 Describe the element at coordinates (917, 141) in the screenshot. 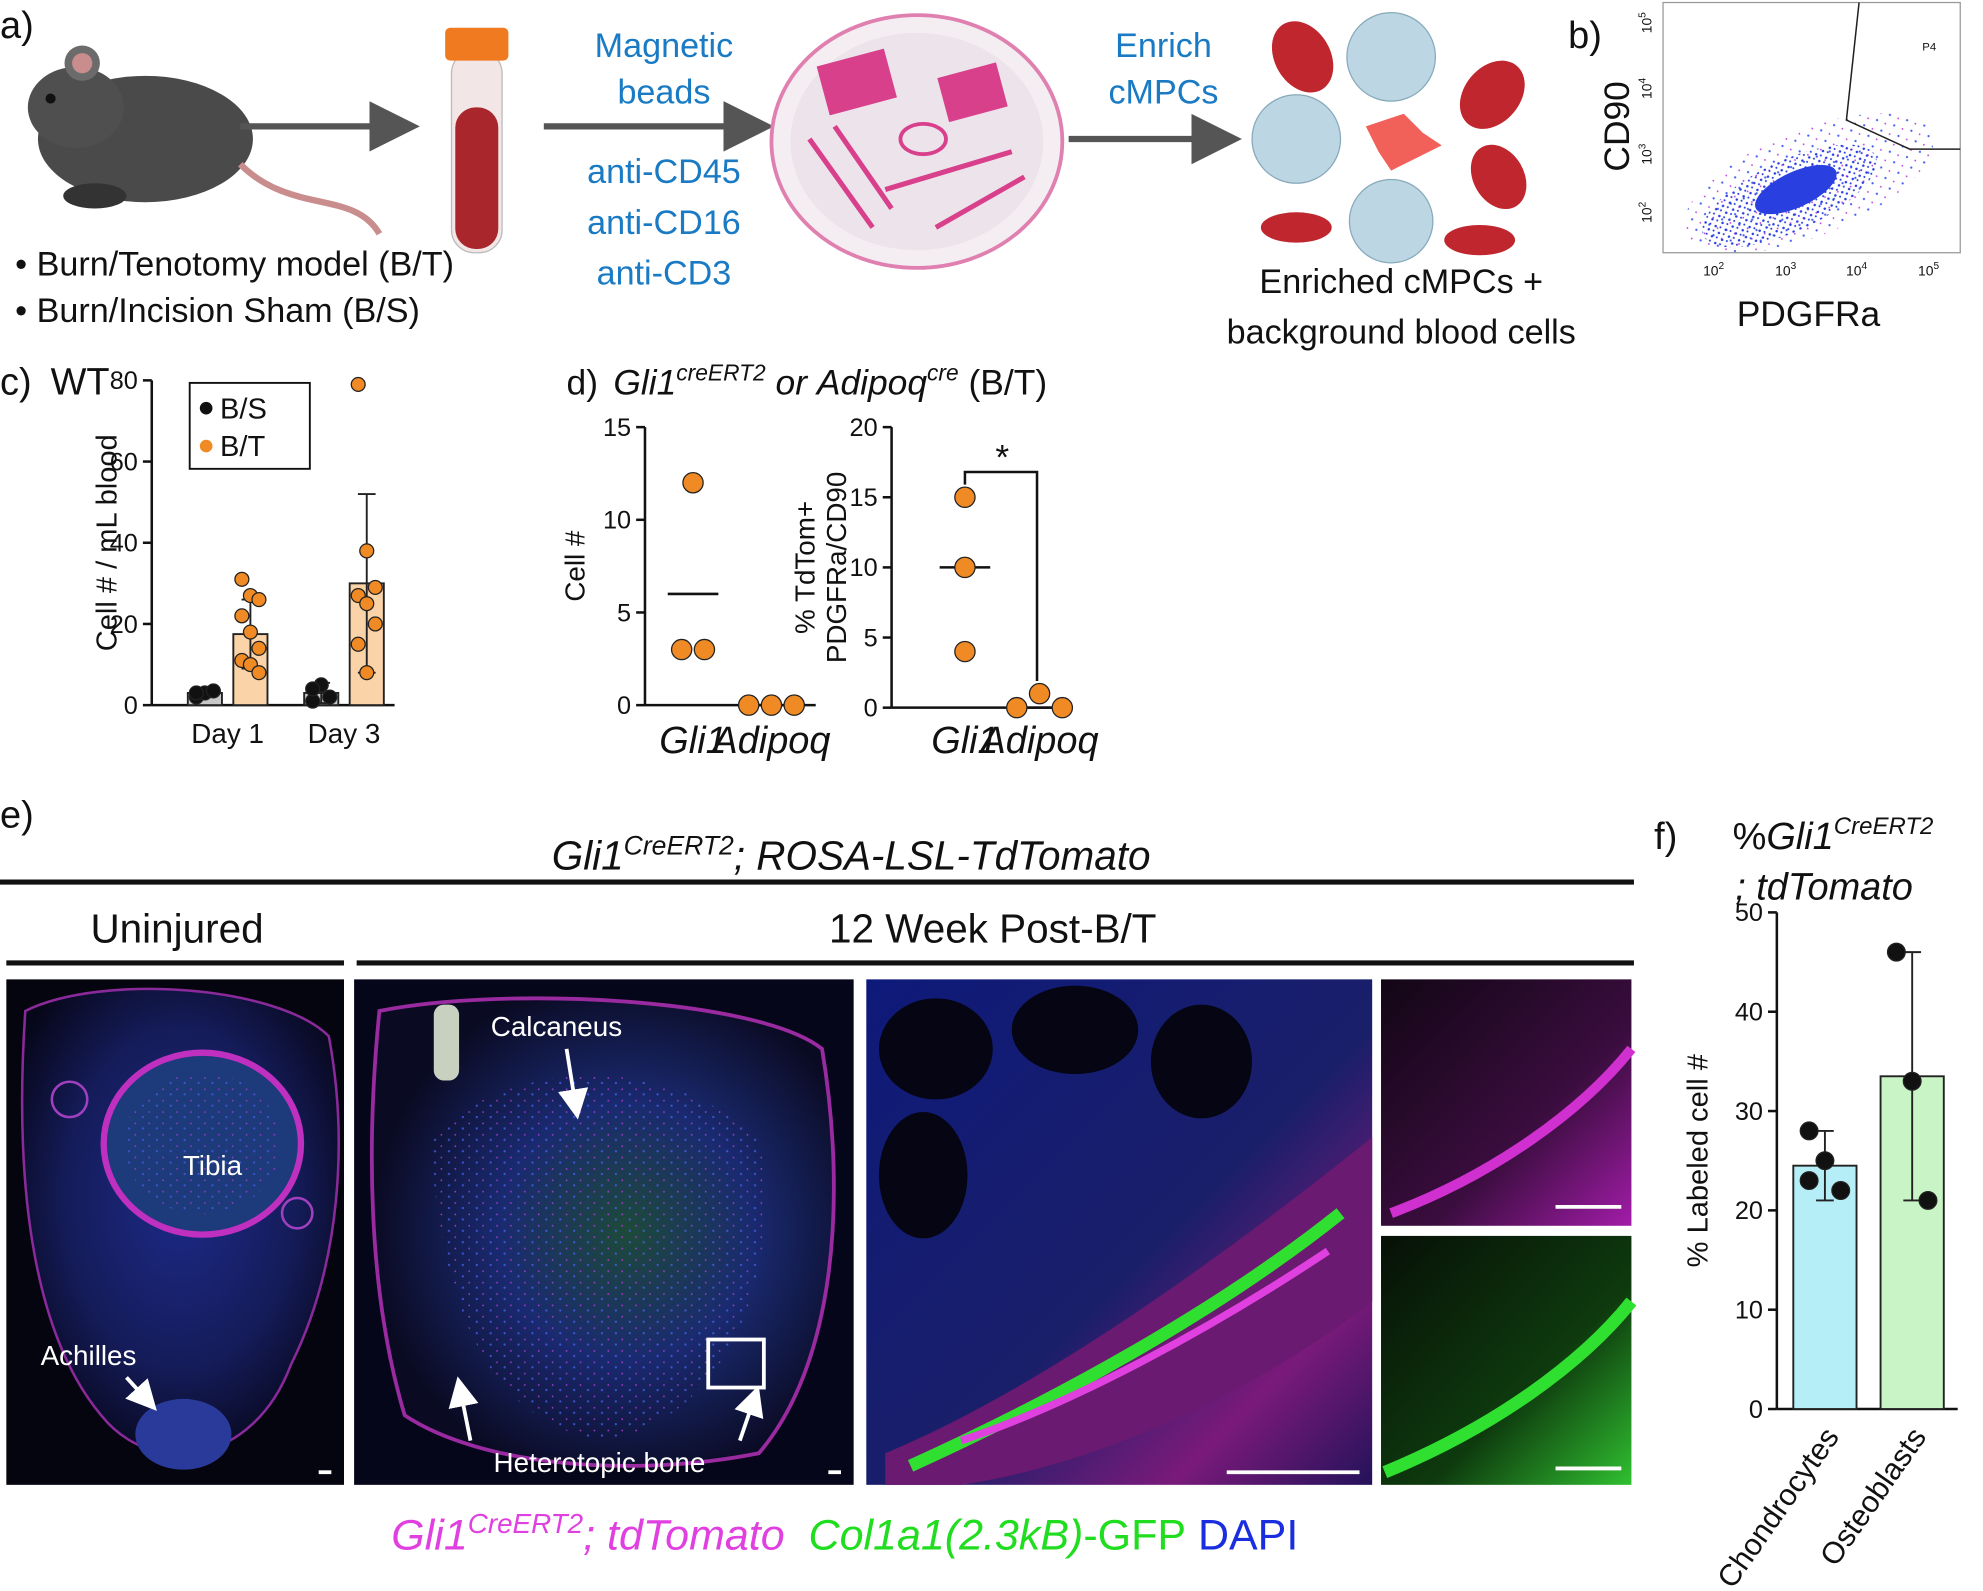

I see `microfluidic-chip` at that location.